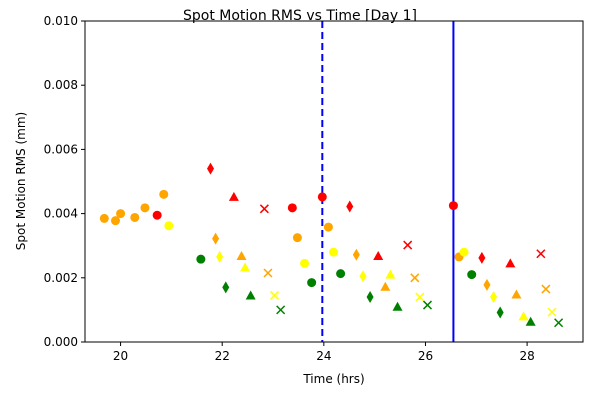 This screenshot has width=600, height=405. I want to click on y-tick-label: 0.008, so click(61, 85).